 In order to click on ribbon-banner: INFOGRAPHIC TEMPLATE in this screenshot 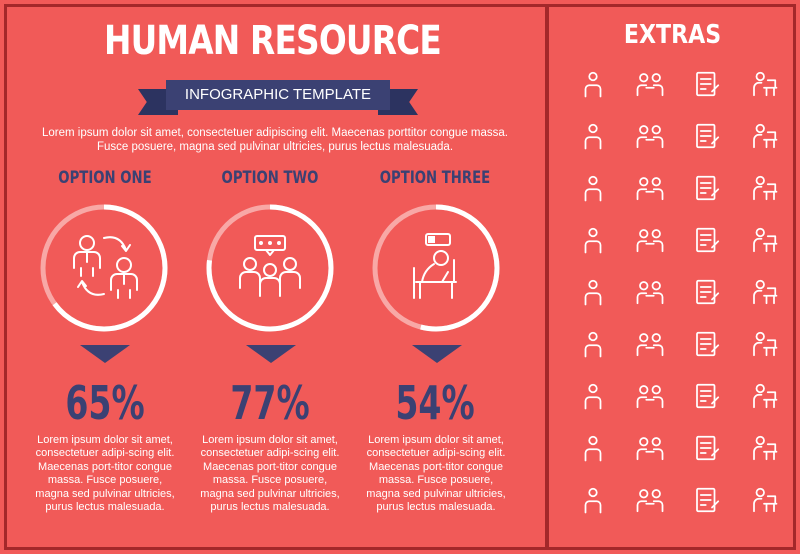, I will do `click(278, 98)`.